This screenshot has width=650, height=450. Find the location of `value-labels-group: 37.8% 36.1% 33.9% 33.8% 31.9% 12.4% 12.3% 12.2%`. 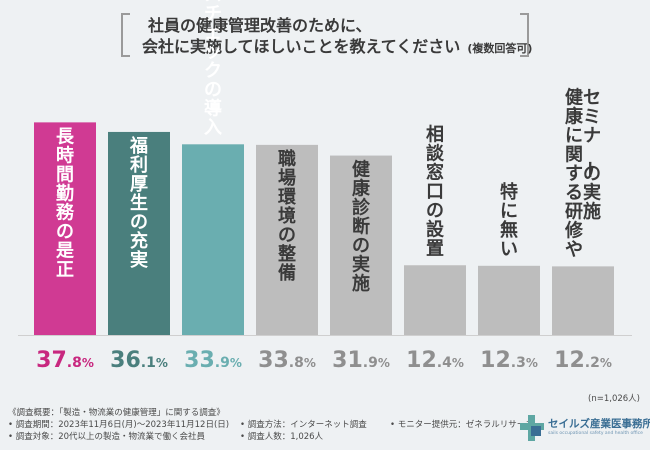

value-labels-group: 37.8% 36.1% 33.9% 33.8% 31.9% 12.4% 12.3% 12.2% is located at coordinates (324, 360).